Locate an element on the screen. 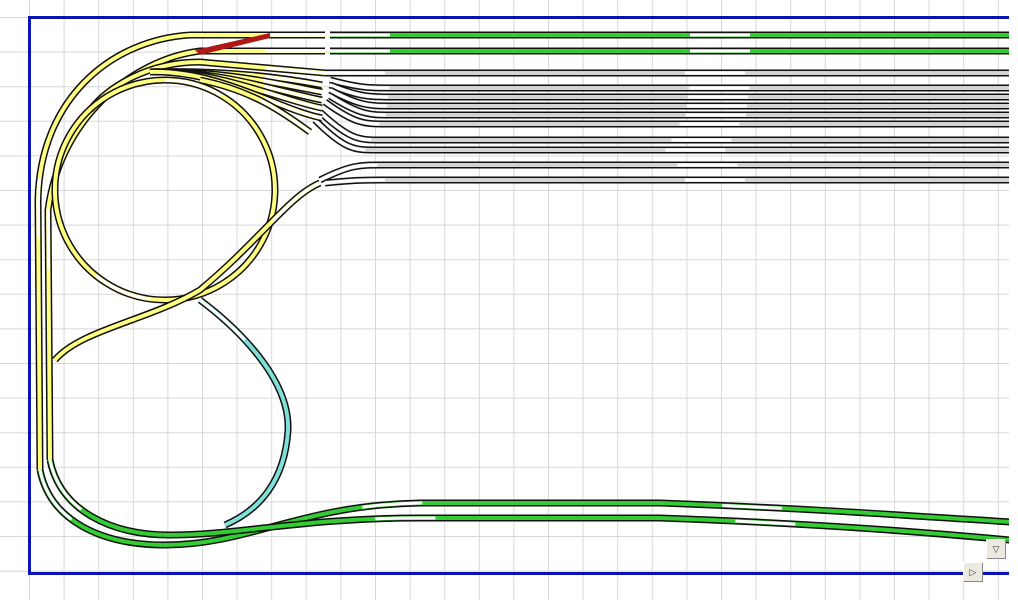 Image resolution: width=1018 pixels, height=600 pixels. right-margin is located at coordinates (1013, 300).